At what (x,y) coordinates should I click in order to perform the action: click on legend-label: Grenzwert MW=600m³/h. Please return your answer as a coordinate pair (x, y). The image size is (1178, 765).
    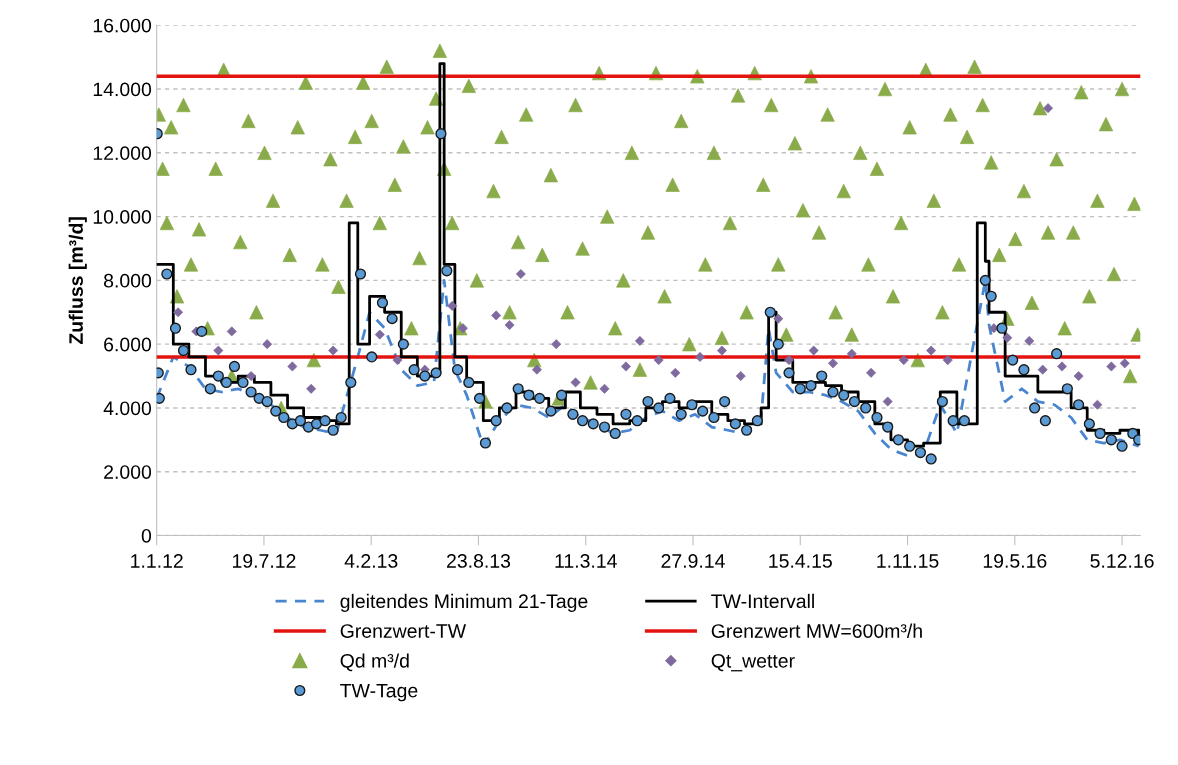
    Looking at the image, I should click on (816, 630).